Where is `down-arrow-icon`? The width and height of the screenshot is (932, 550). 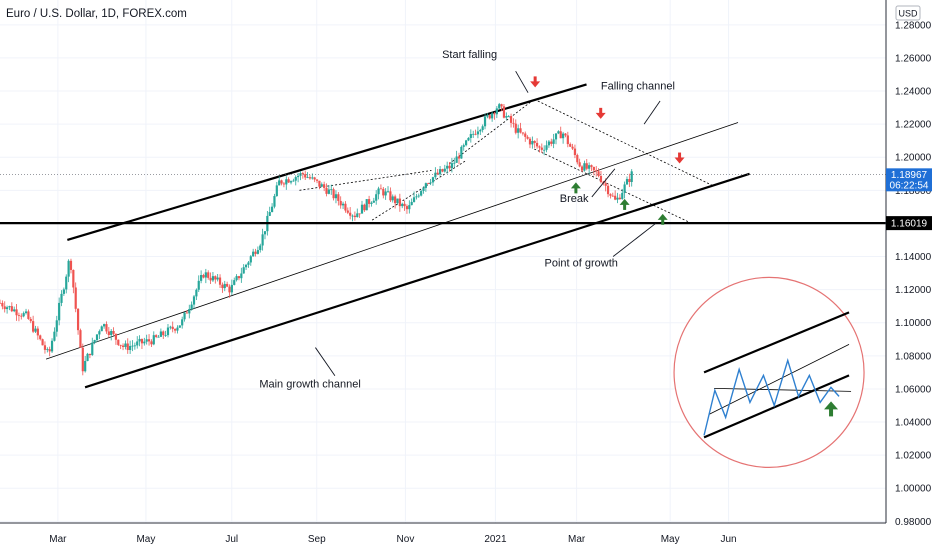 down-arrow-icon is located at coordinates (535, 82).